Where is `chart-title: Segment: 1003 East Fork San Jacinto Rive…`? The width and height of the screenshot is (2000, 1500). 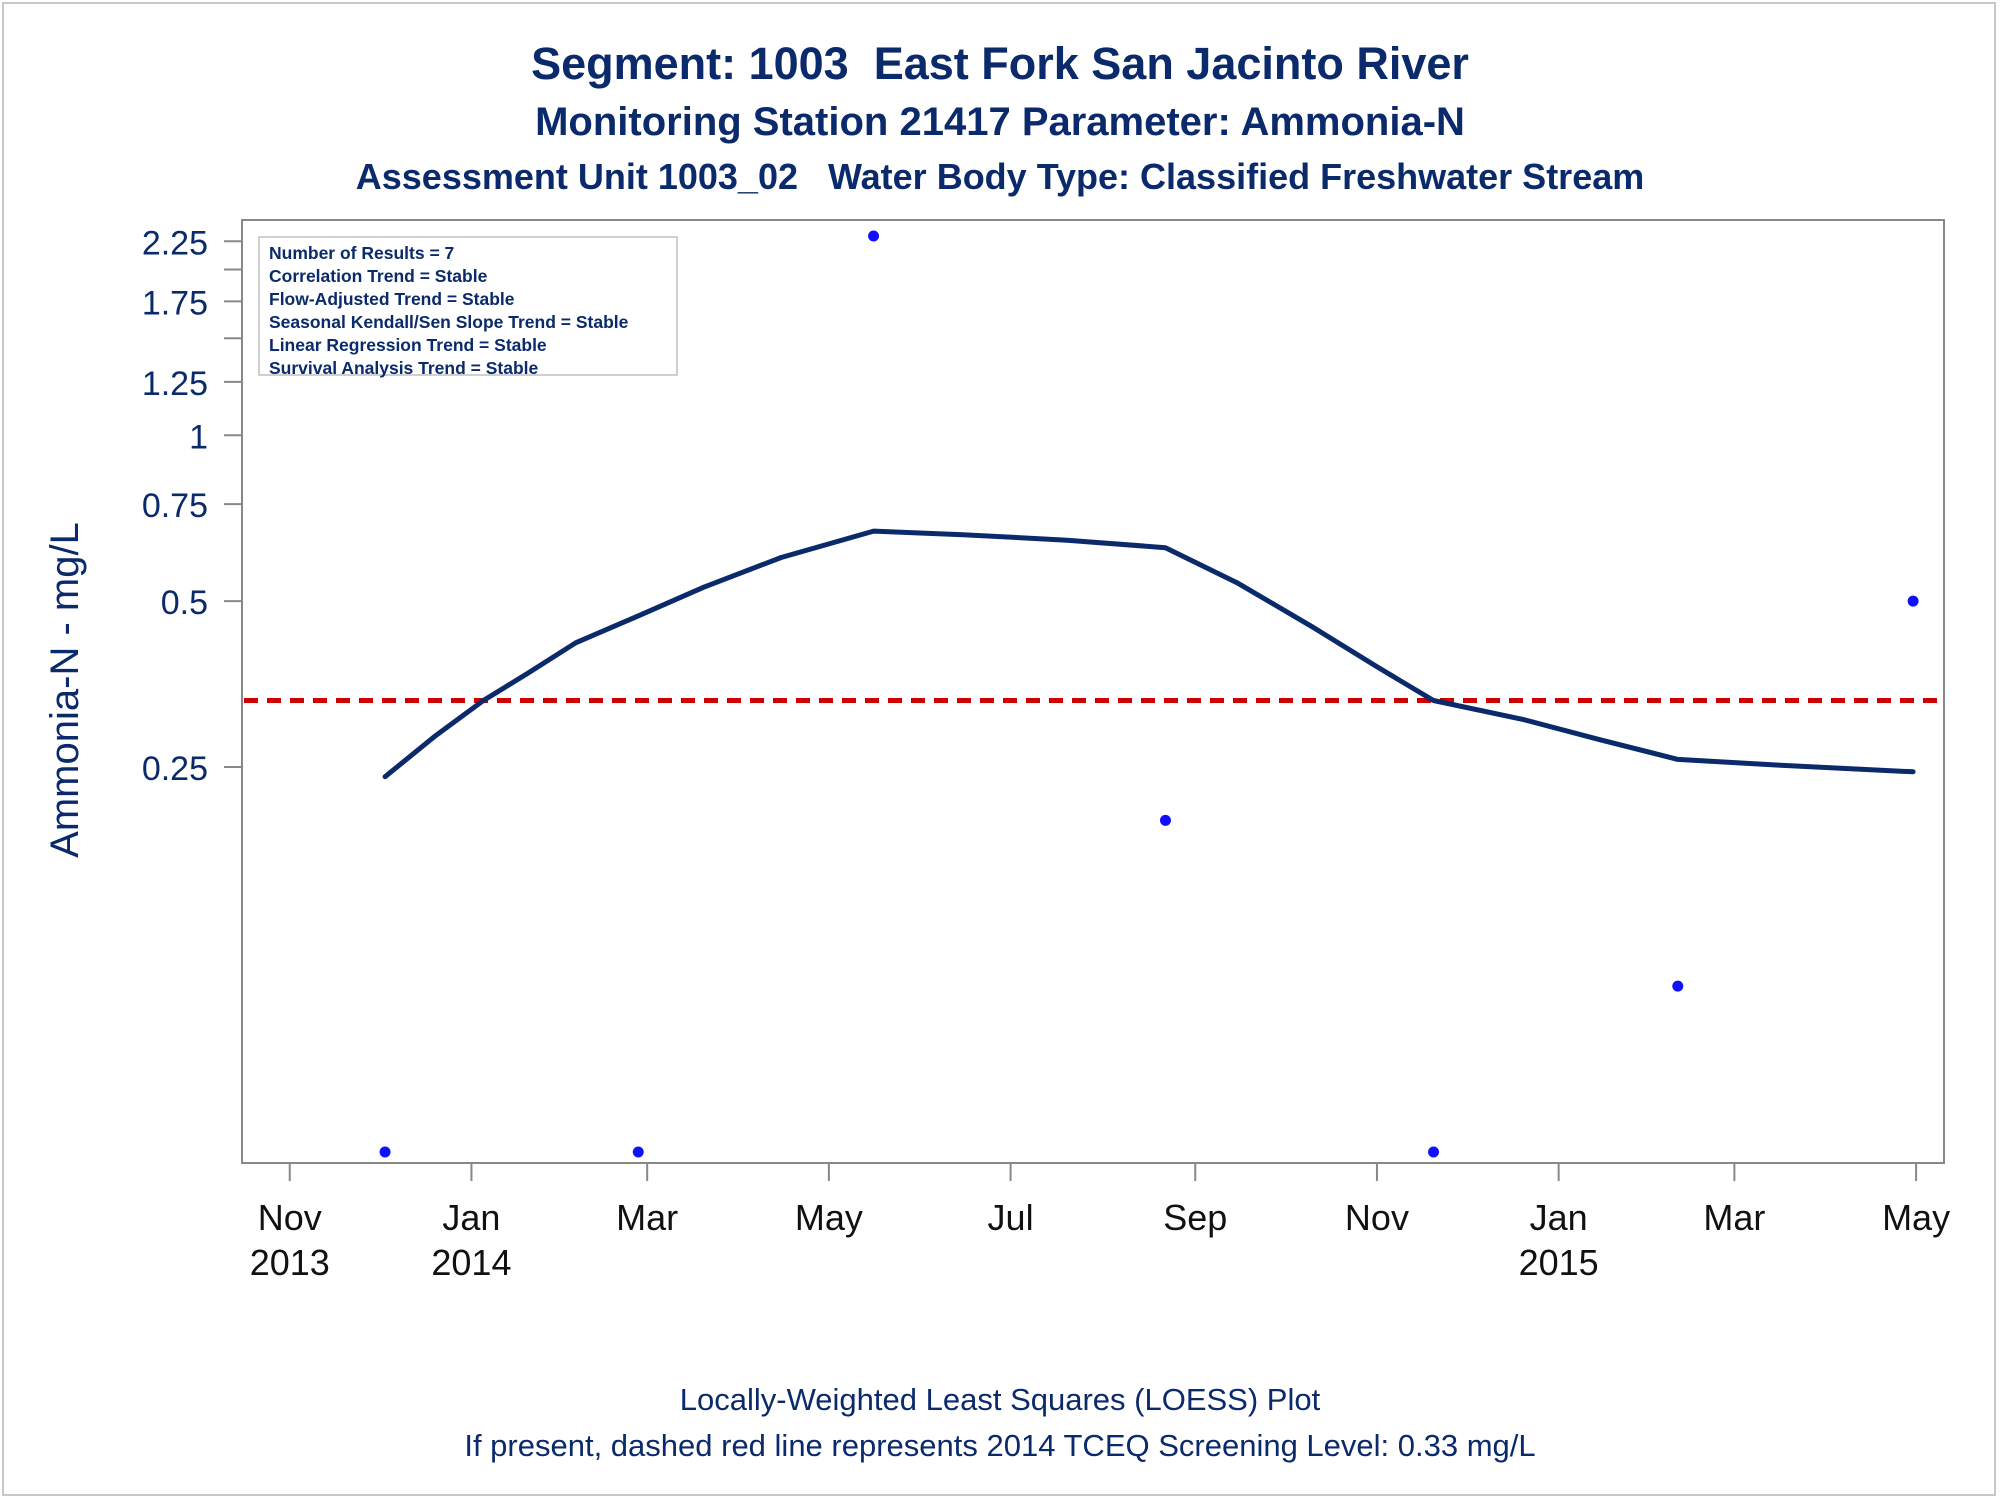
chart-title: Segment: 1003 East Fork San Jacinto Rive… is located at coordinates (1000, 63).